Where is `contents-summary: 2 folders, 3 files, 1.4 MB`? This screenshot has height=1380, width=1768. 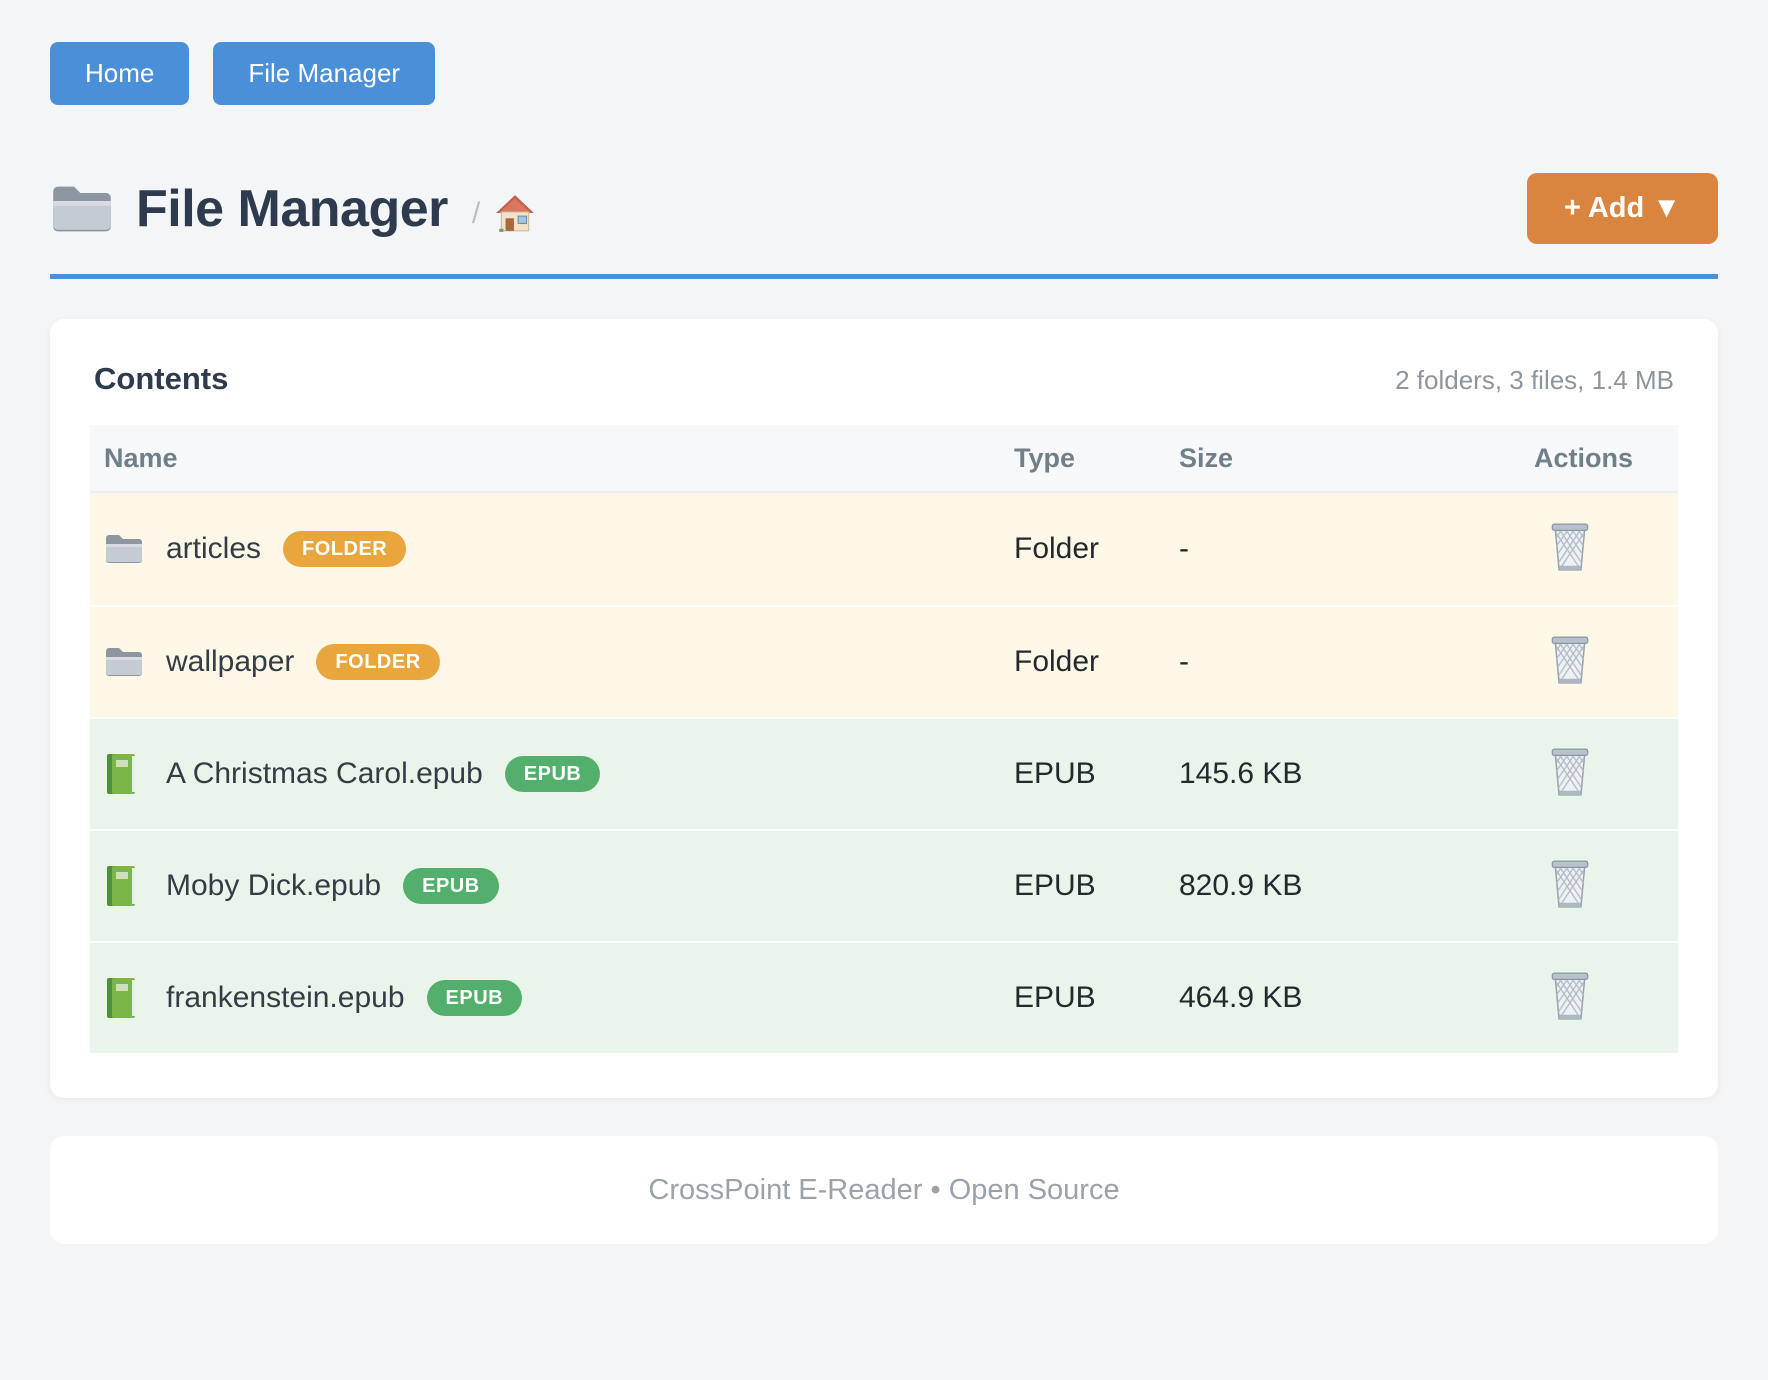 contents-summary: 2 folders, 3 files, 1.4 MB is located at coordinates (1534, 380).